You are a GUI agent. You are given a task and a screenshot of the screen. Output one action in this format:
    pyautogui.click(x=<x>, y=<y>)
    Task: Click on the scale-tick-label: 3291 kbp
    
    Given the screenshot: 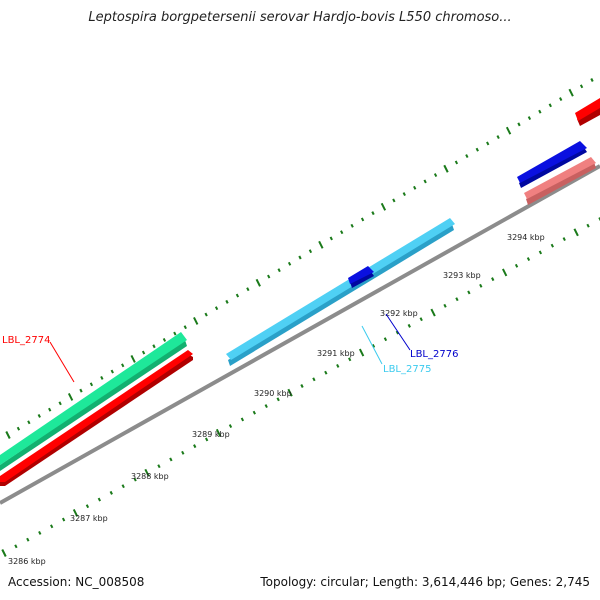 What is the action you would take?
    pyautogui.click(x=336, y=353)
    